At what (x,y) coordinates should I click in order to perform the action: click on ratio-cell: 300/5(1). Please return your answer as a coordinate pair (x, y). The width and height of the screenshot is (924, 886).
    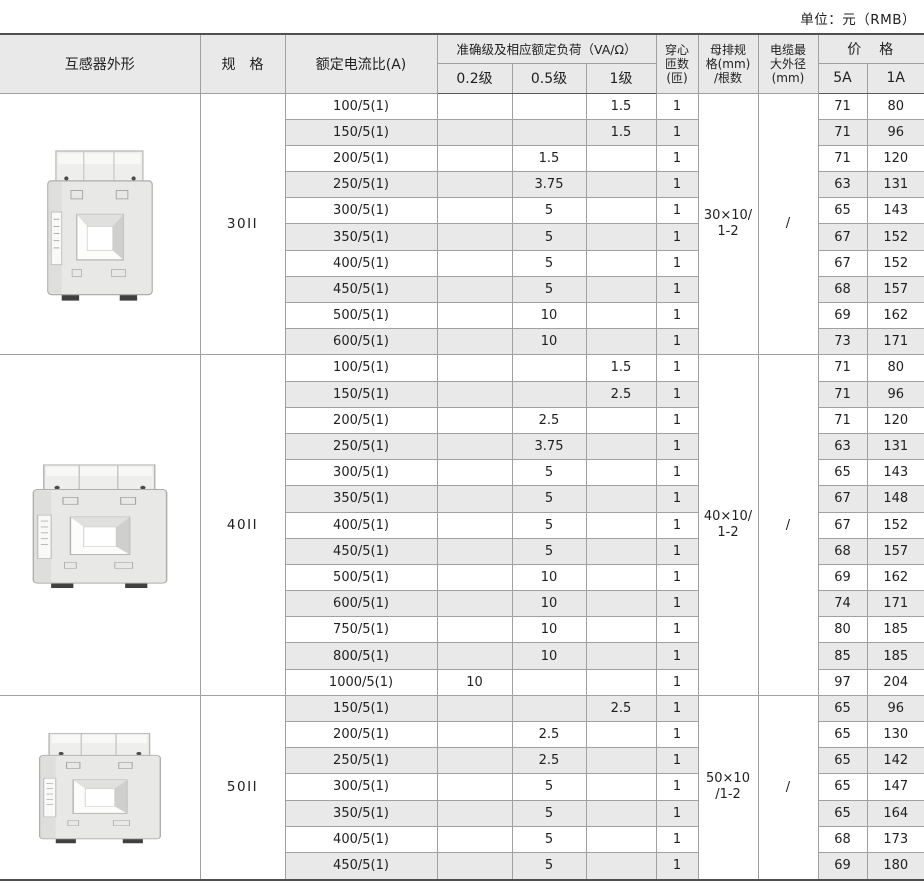
    Looking at the image, I should click on (361, 211).